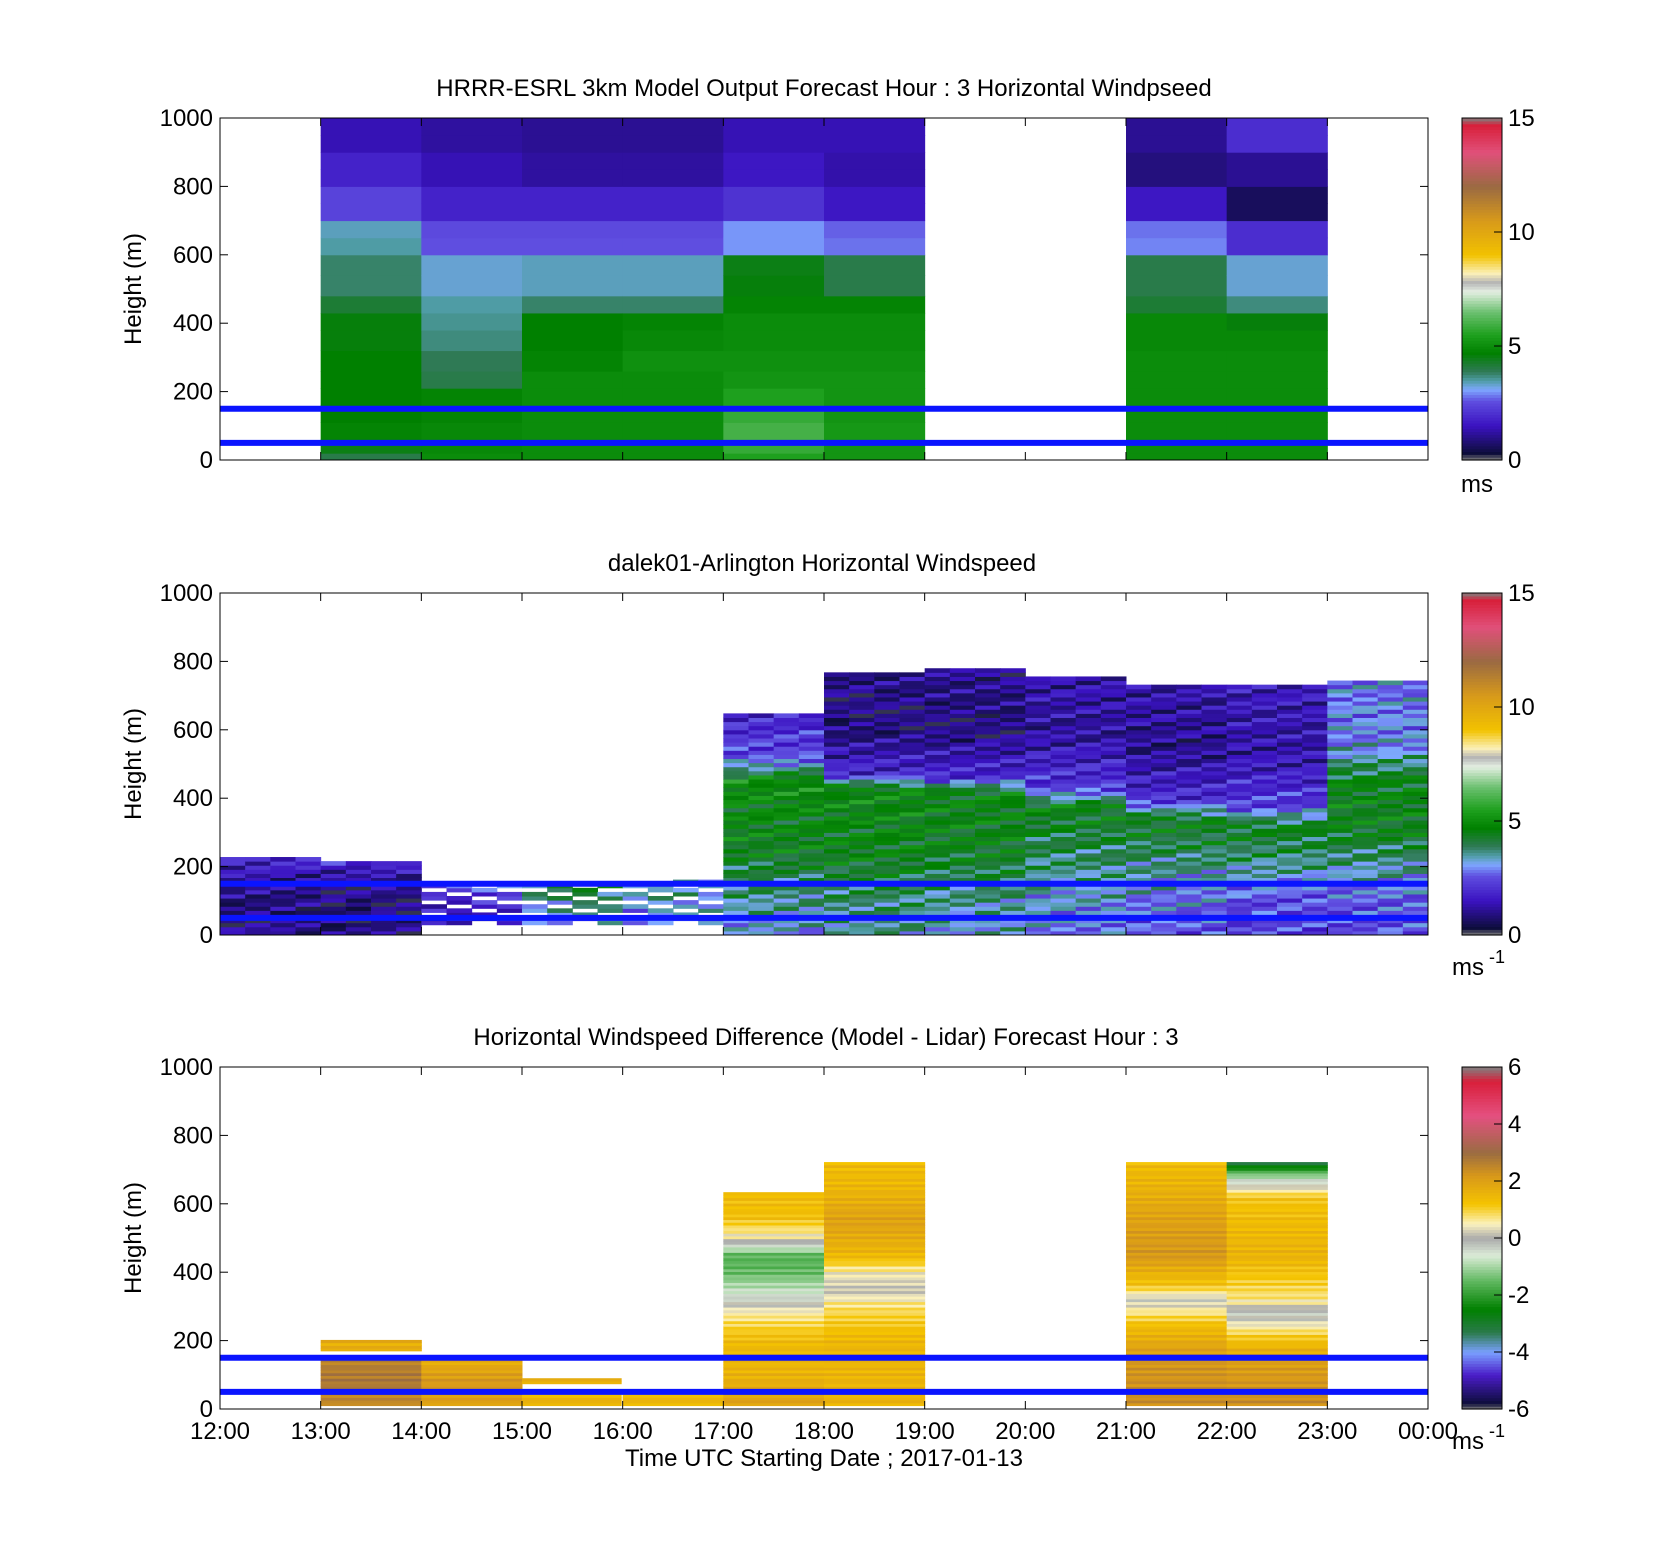 Image resolution: width=1680 pixels, height=1561 pixels. I want to click on y-tick-label: 200, so click(193, 392).